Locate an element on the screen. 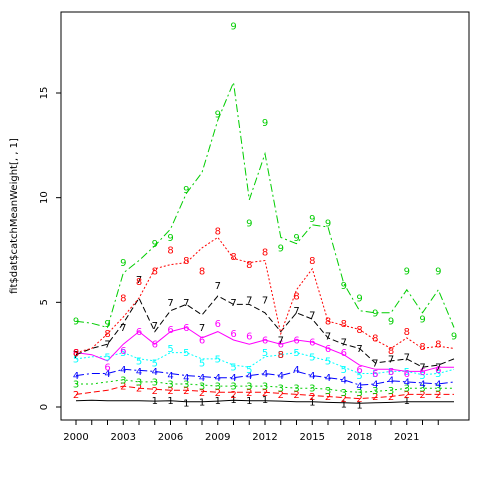  x-tick-label: 2015 is located at coordinates (312, 437).